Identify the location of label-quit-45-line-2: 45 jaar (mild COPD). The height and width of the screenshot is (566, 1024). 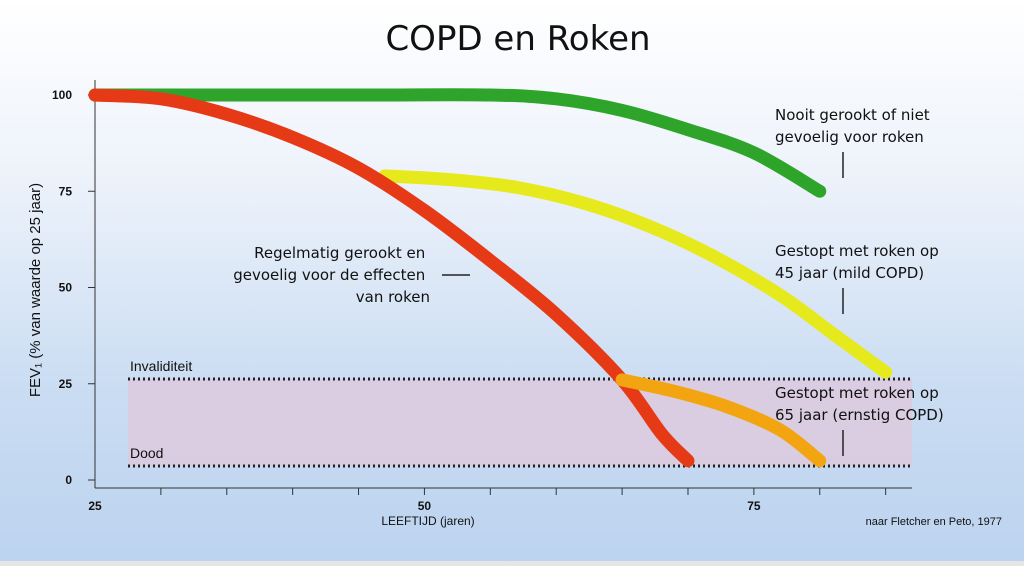
(849, 273).